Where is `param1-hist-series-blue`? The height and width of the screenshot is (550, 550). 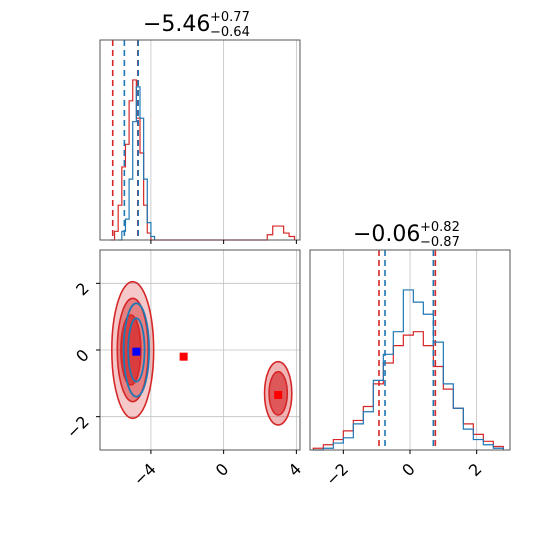
param1-hist-series-blue is located at coordinates (408, 370).